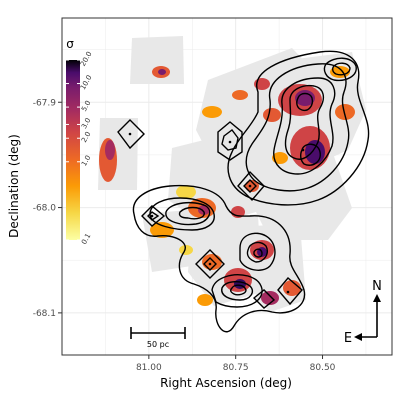  What do you see at coordinates (377, 286) in the screenshot?
I see `compass-north-label: N` at bounding box center [377, 286].